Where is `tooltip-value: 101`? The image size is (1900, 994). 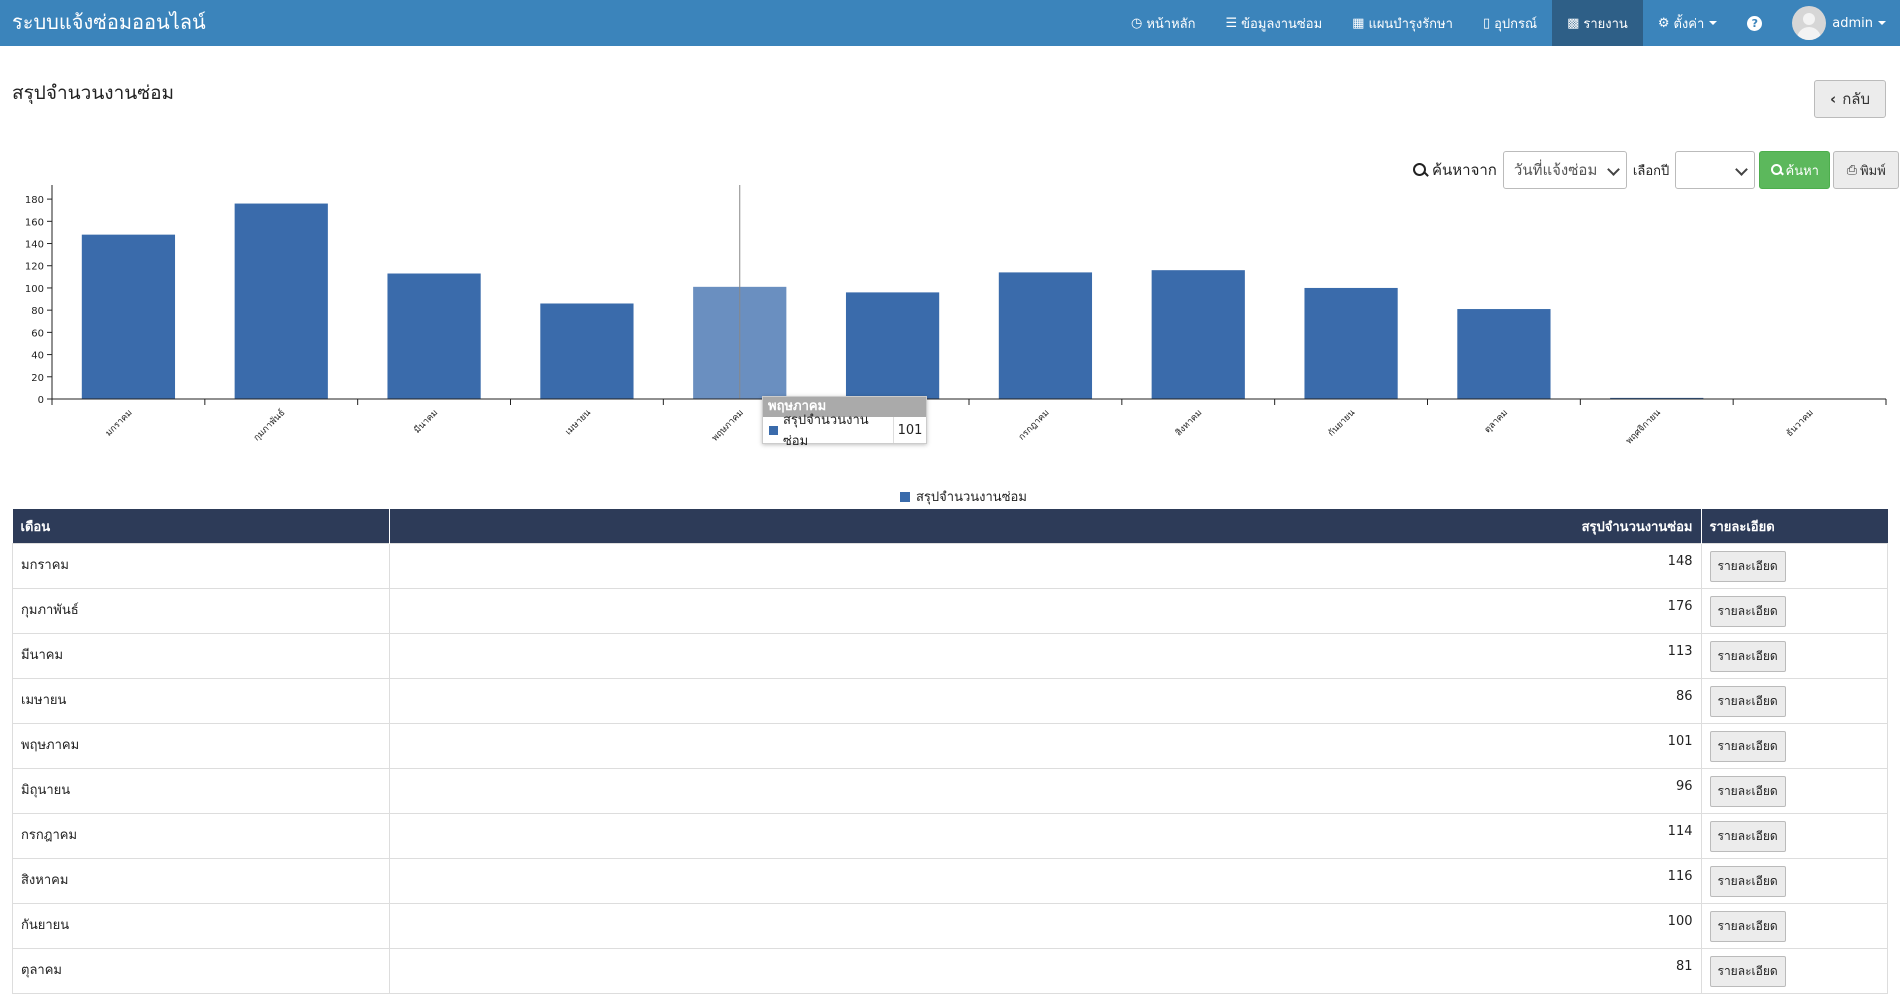 tooltip-value: 101 is located at coordinates (910, 430).